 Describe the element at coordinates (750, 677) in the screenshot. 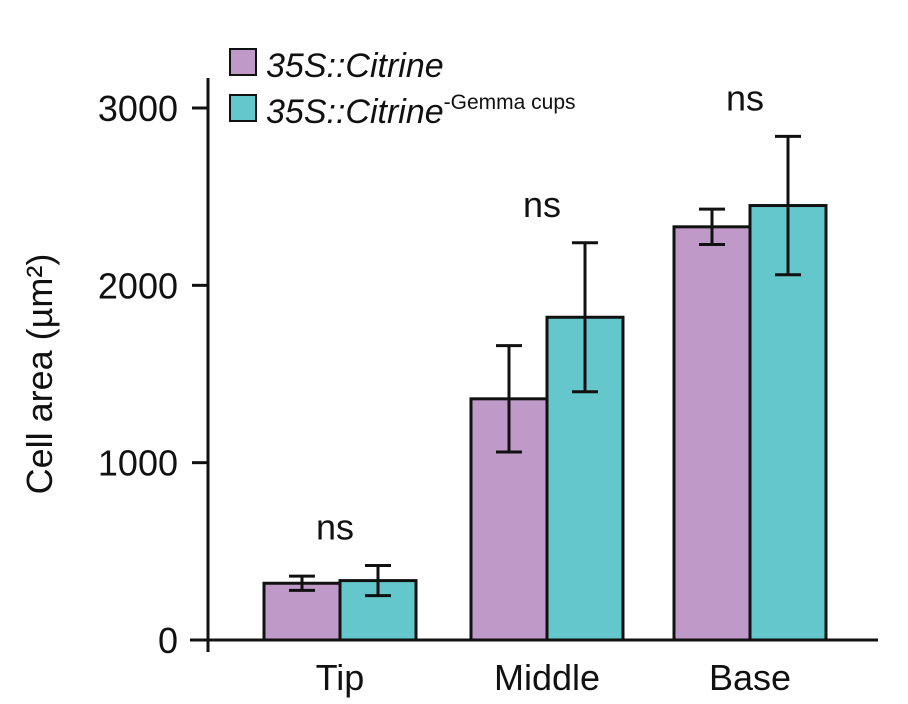

I see `x-tick-label: Base` at that location.